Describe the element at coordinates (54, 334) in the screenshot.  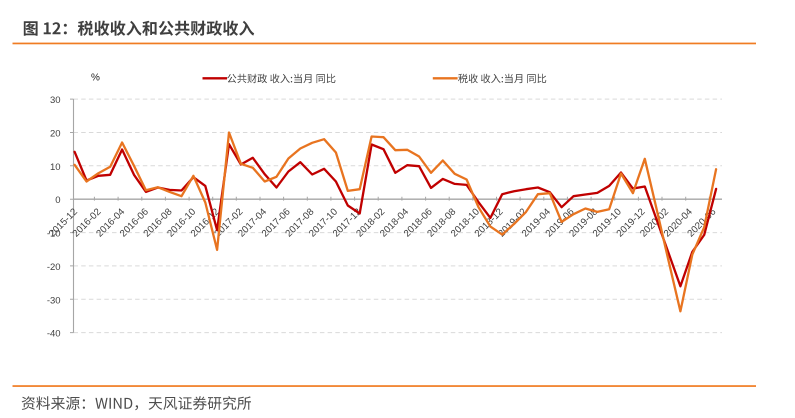
I see `svg-text: -40` at that location.